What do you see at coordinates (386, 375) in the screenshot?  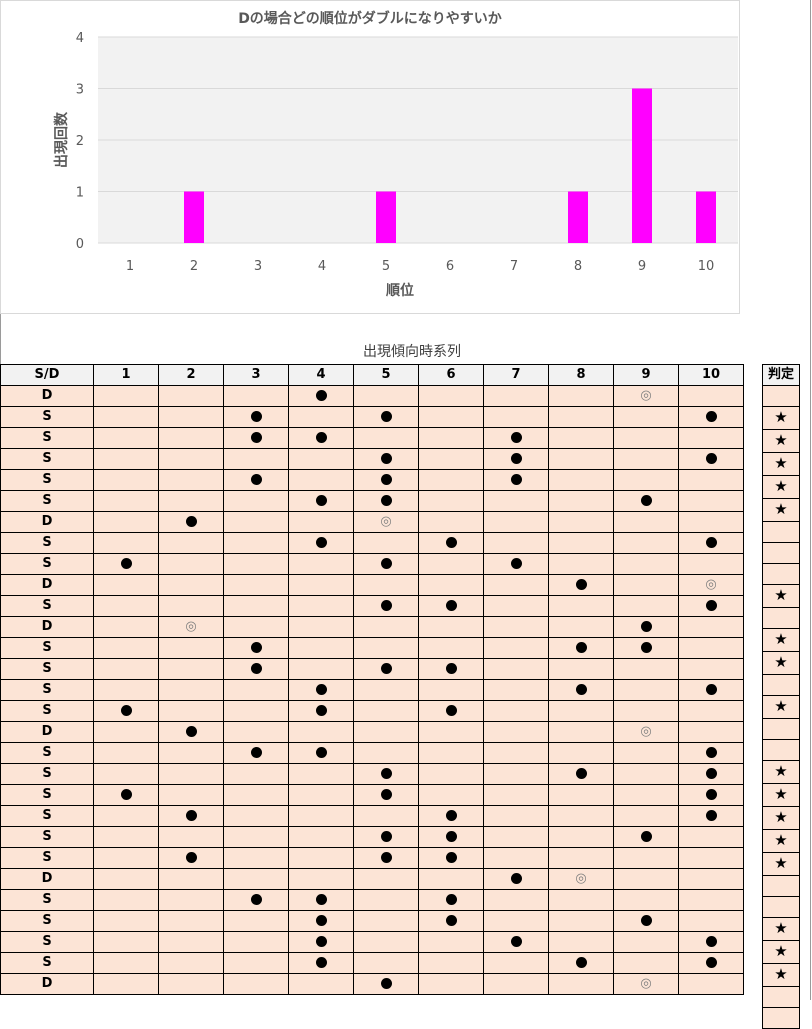 I see `rank-header-5: 5` at bounding box center [386, 375].